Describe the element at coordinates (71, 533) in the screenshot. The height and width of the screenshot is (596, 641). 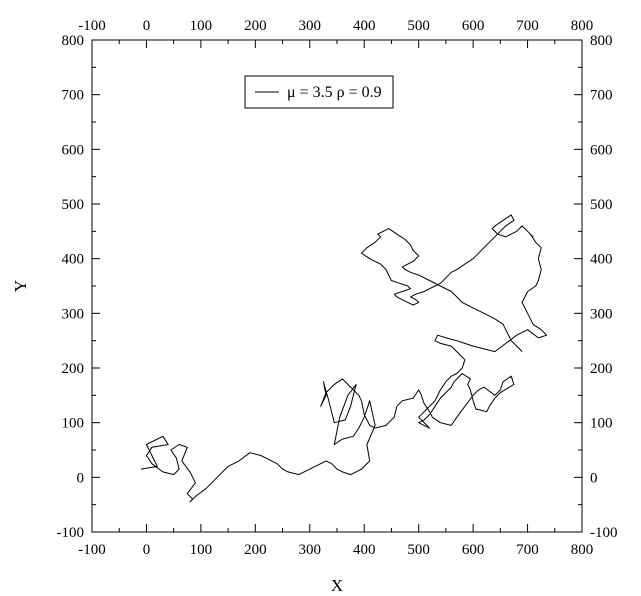
I see `y-tick-label: -100` at that location.